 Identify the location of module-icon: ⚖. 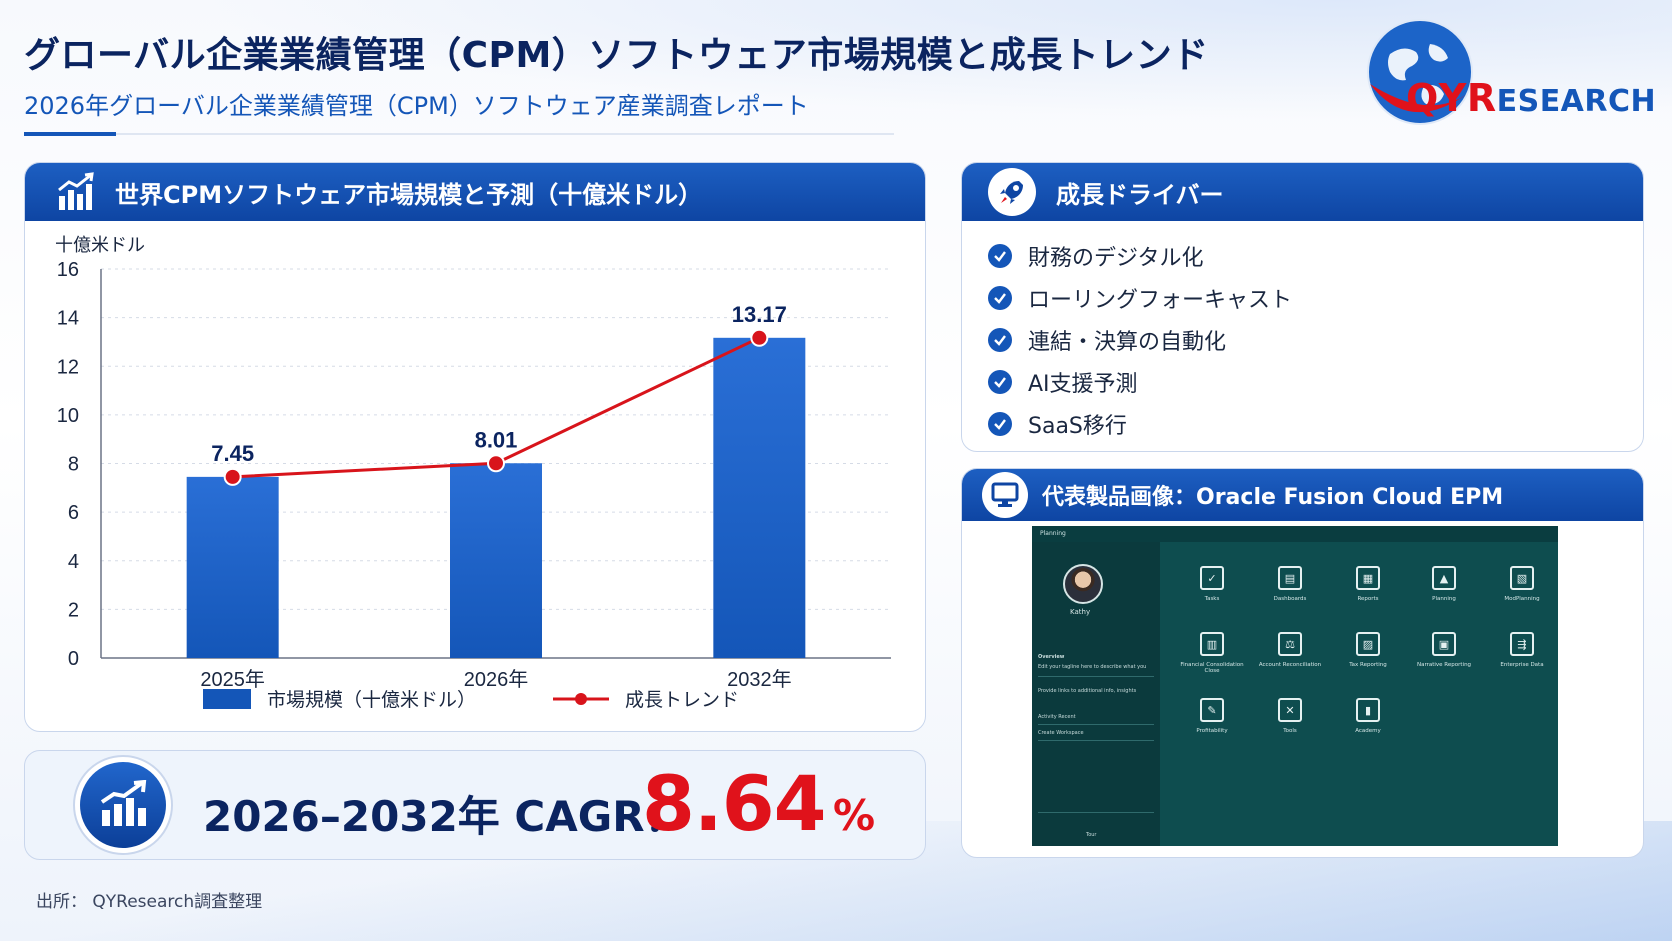
(1290, 644).